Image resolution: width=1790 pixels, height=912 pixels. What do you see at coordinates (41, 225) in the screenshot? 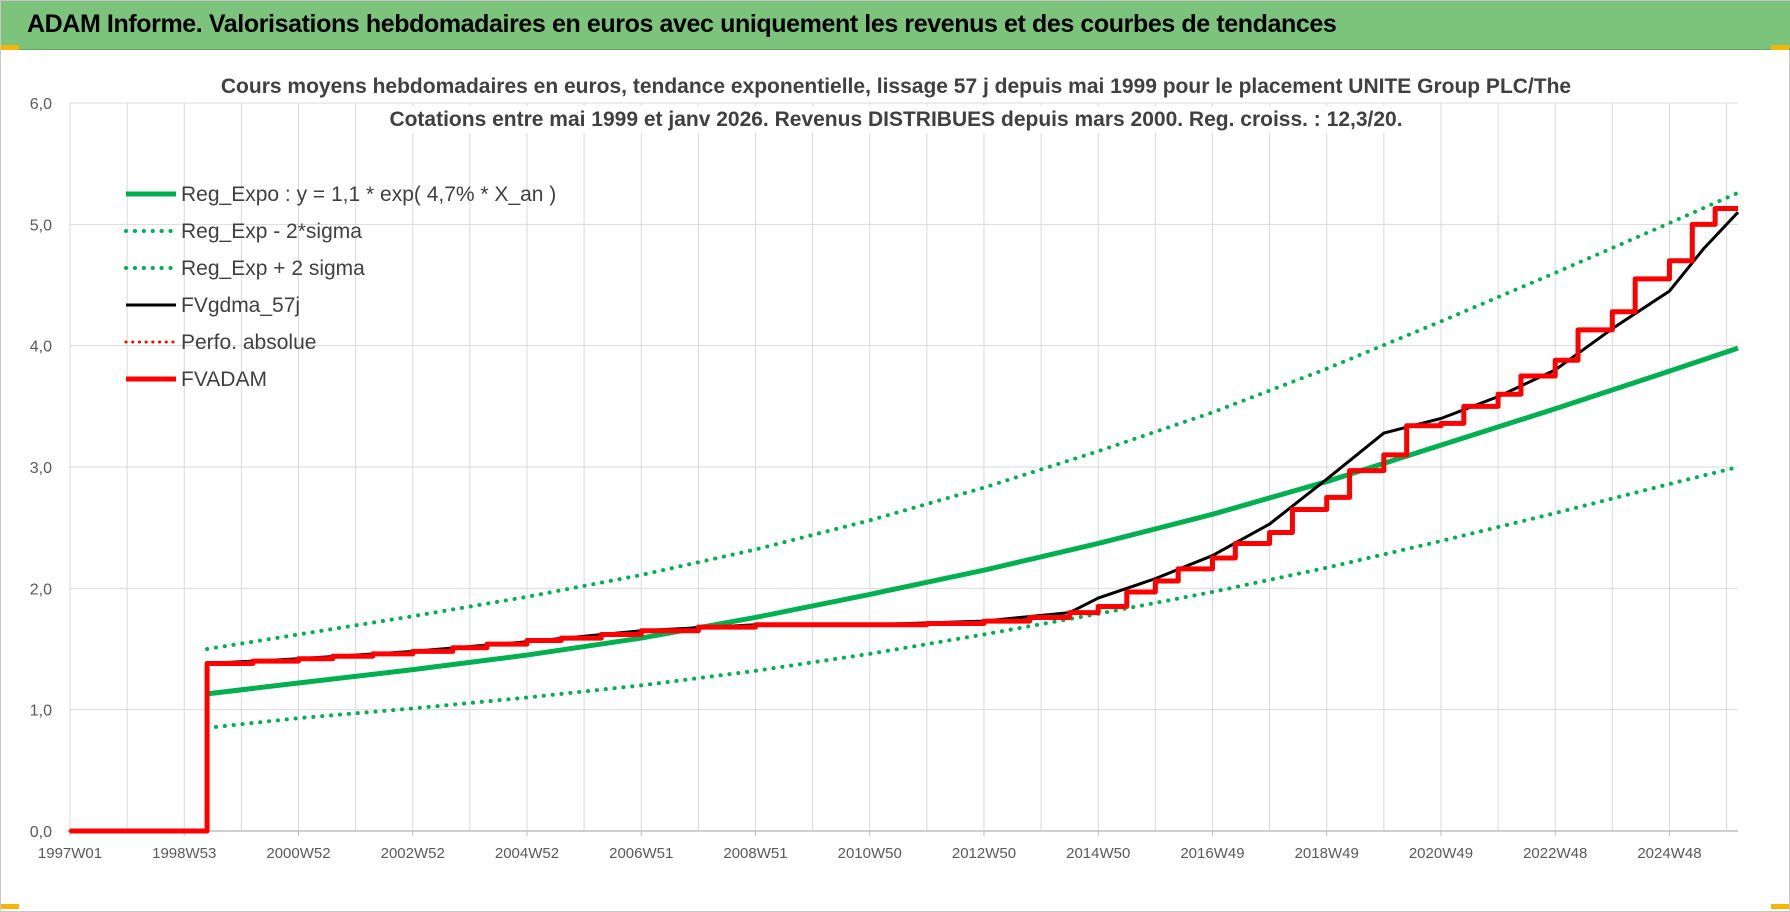
I see `y-tick-label: 5,0` at bounding box center [41, 225].